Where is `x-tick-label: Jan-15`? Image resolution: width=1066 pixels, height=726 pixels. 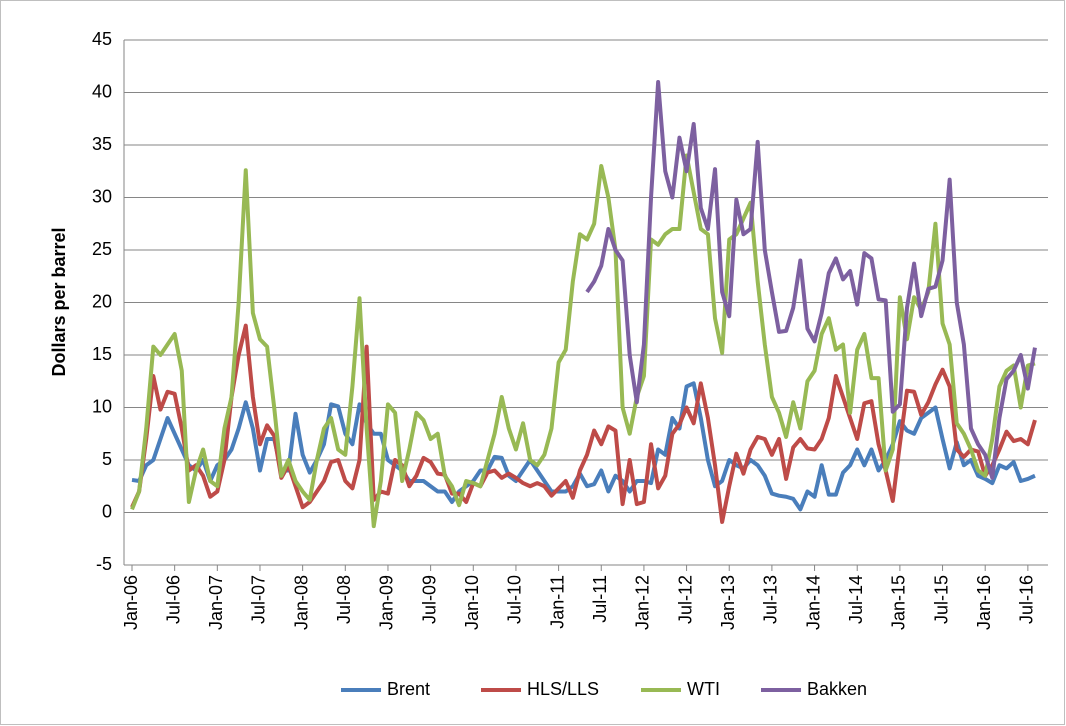
x-tick-label: Jan-15 is located at coordinates (899, 602).